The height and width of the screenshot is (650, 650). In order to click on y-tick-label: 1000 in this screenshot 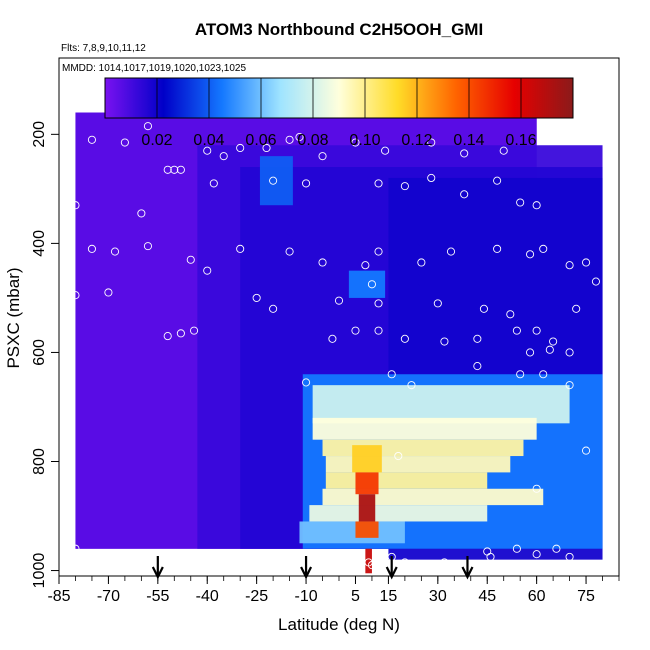, I will do `click(39, 571)`.